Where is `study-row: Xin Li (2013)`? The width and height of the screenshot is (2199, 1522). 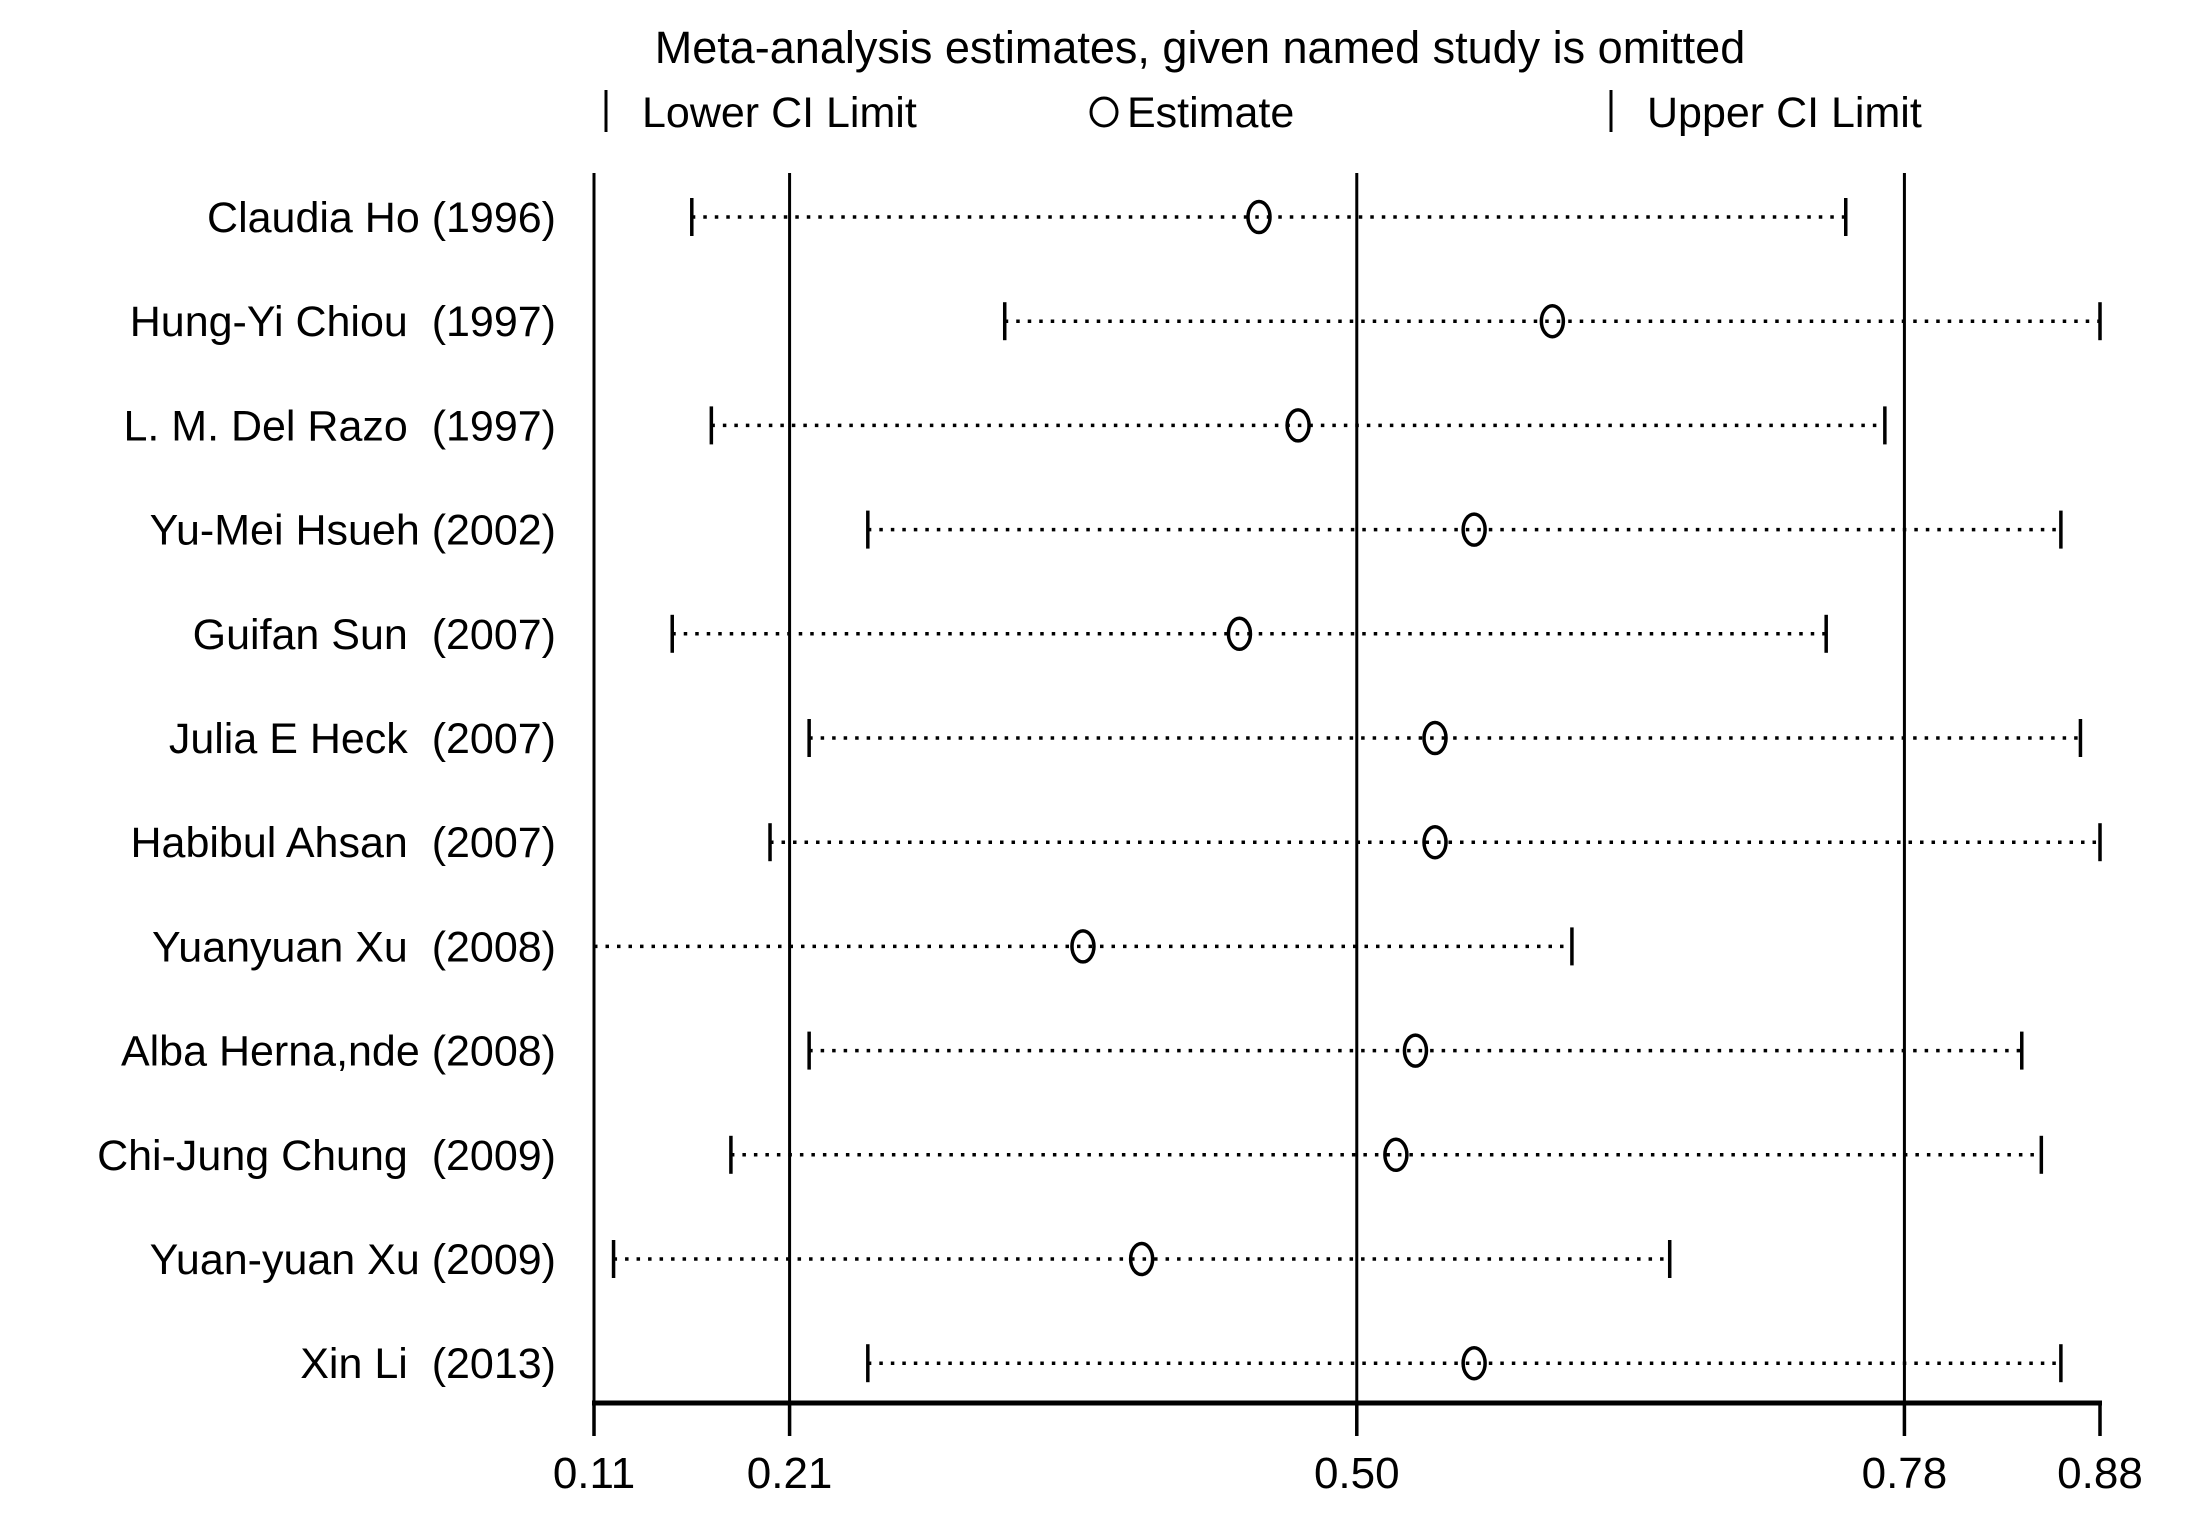
study-row: Xin Li (2013) is located at coordinates (1181, 1364).